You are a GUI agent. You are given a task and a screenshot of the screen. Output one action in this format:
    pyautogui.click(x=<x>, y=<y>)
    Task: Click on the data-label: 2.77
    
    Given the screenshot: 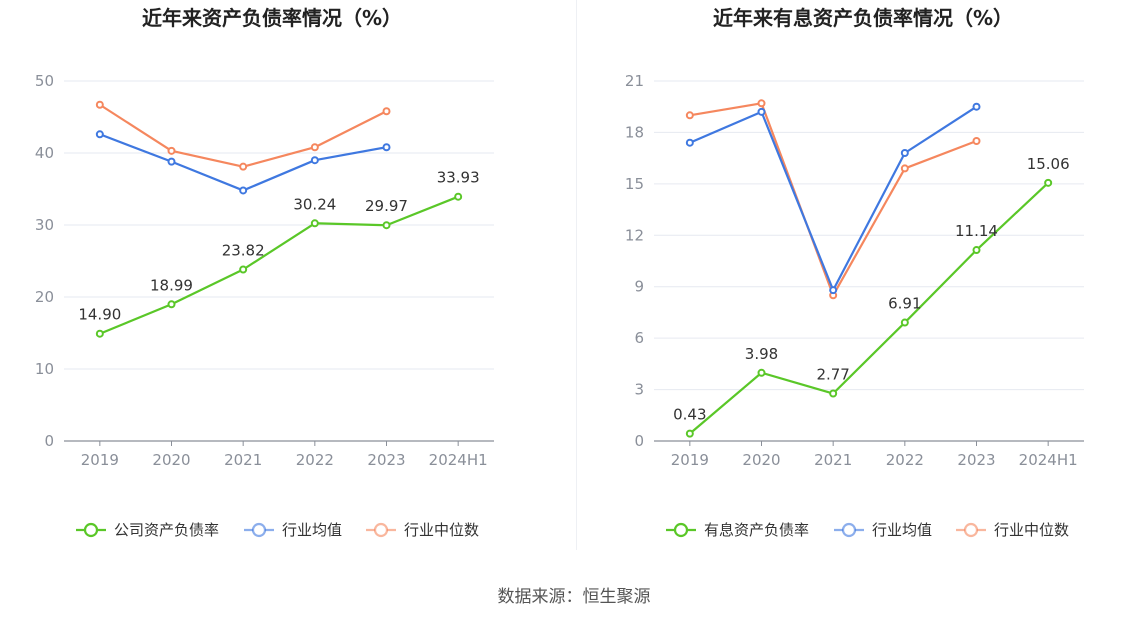 What is the action you would take?
    pyautogui.click(x=832, y=375)
    